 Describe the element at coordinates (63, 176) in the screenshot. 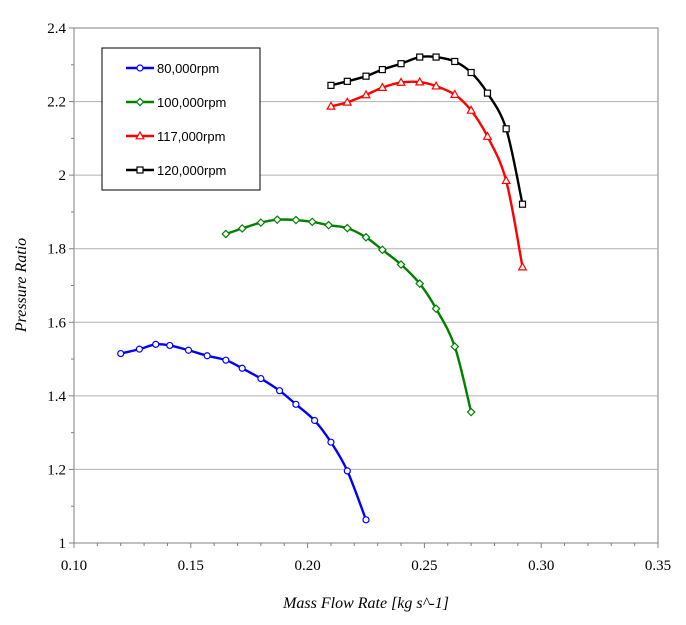

I see `y-tick-label: 2` at that location.